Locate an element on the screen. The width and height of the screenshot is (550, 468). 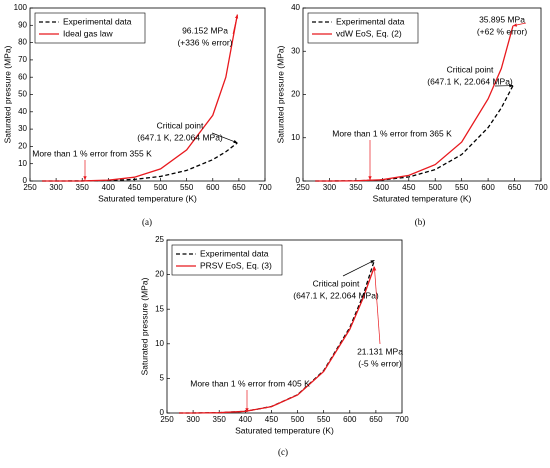
legend-label: vdW EoS, Eq. (2) is located at coordinates (369, 33).